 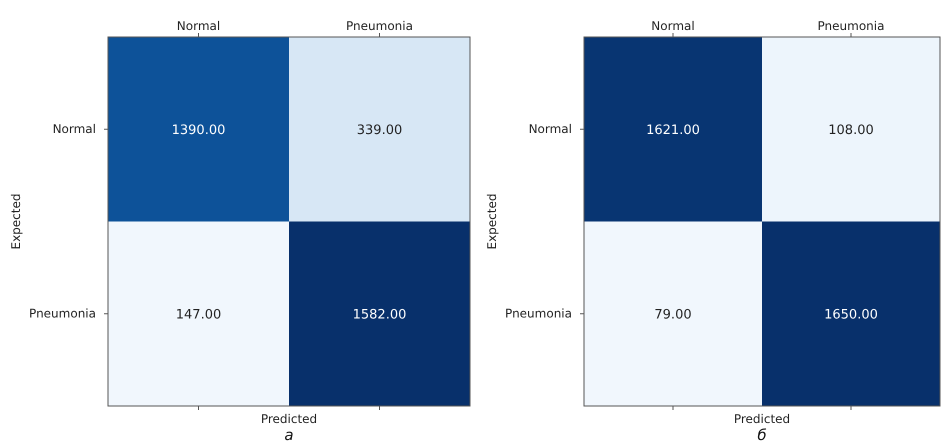 What do you see at coordinates (762, 435) in the screenshot?
I see `text: б` at bounding box center [762, 435].